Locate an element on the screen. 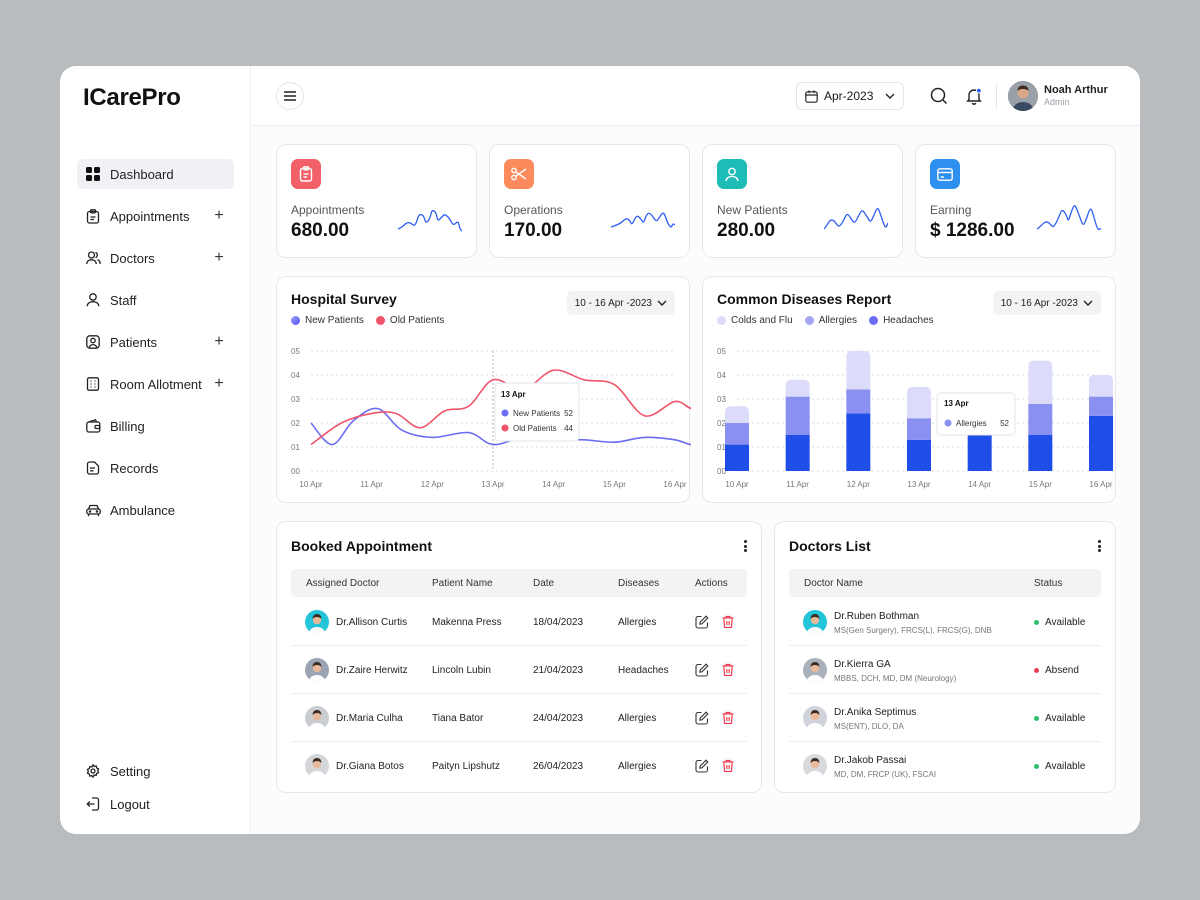  y-tick-label: 04 is located at coordinates (721, 375).